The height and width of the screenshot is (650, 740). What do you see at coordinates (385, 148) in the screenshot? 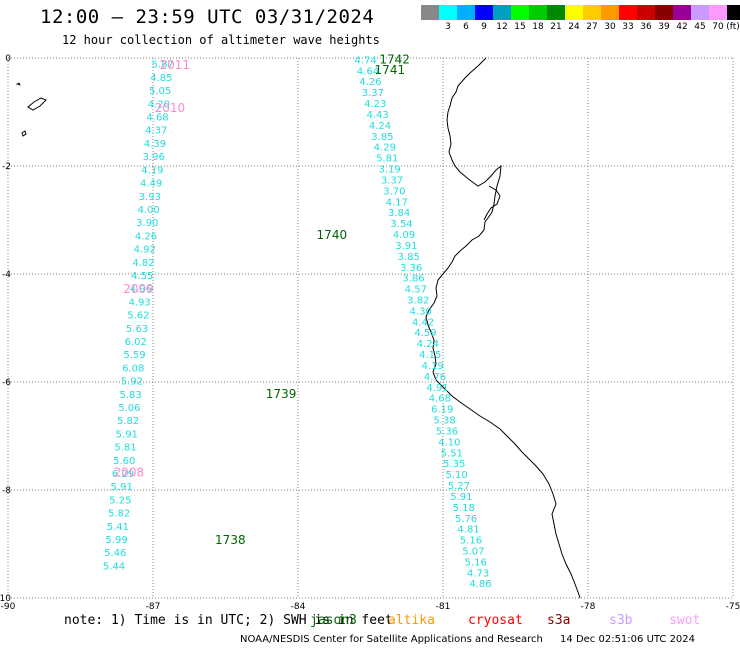
I see `swh-value: 4.29` at bounding box center [385, 148].